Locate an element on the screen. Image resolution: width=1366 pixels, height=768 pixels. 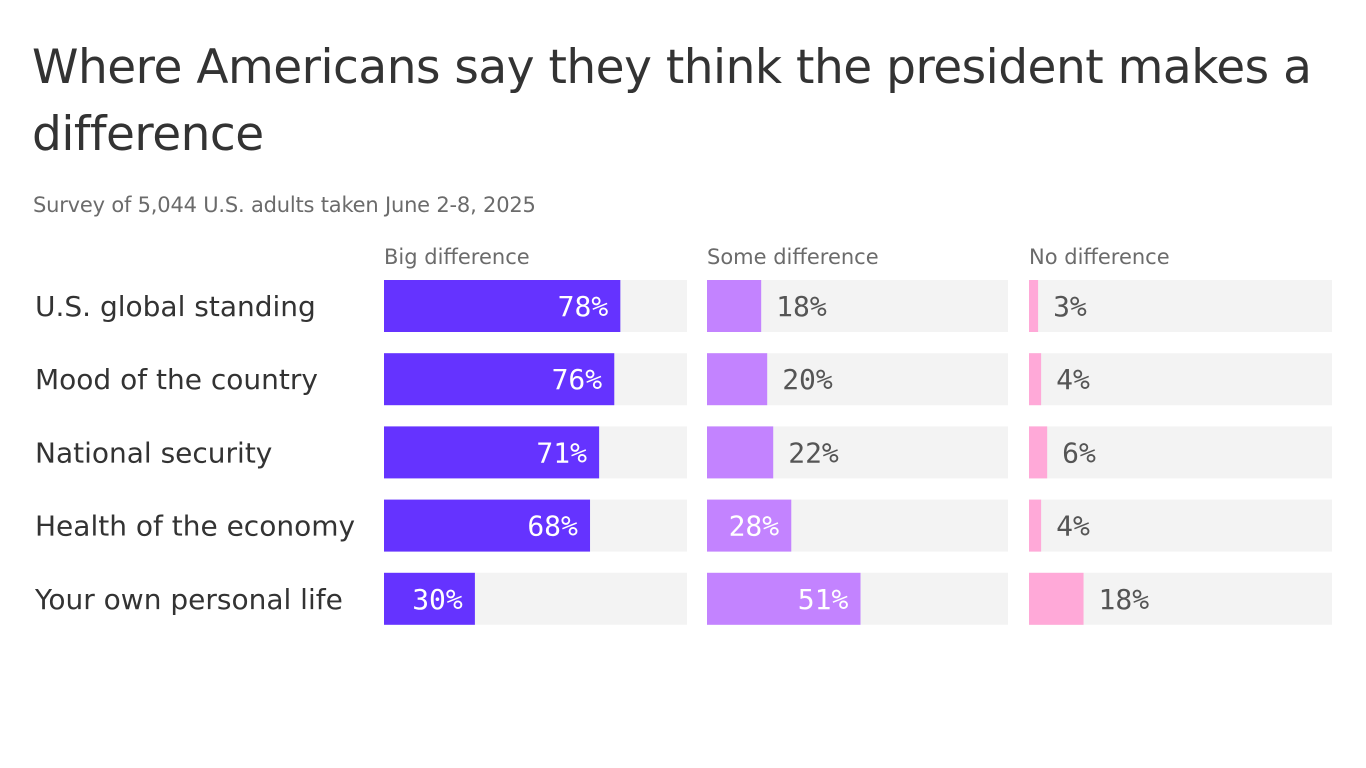
data-label: 3% is located at coordinates (1070, 306).